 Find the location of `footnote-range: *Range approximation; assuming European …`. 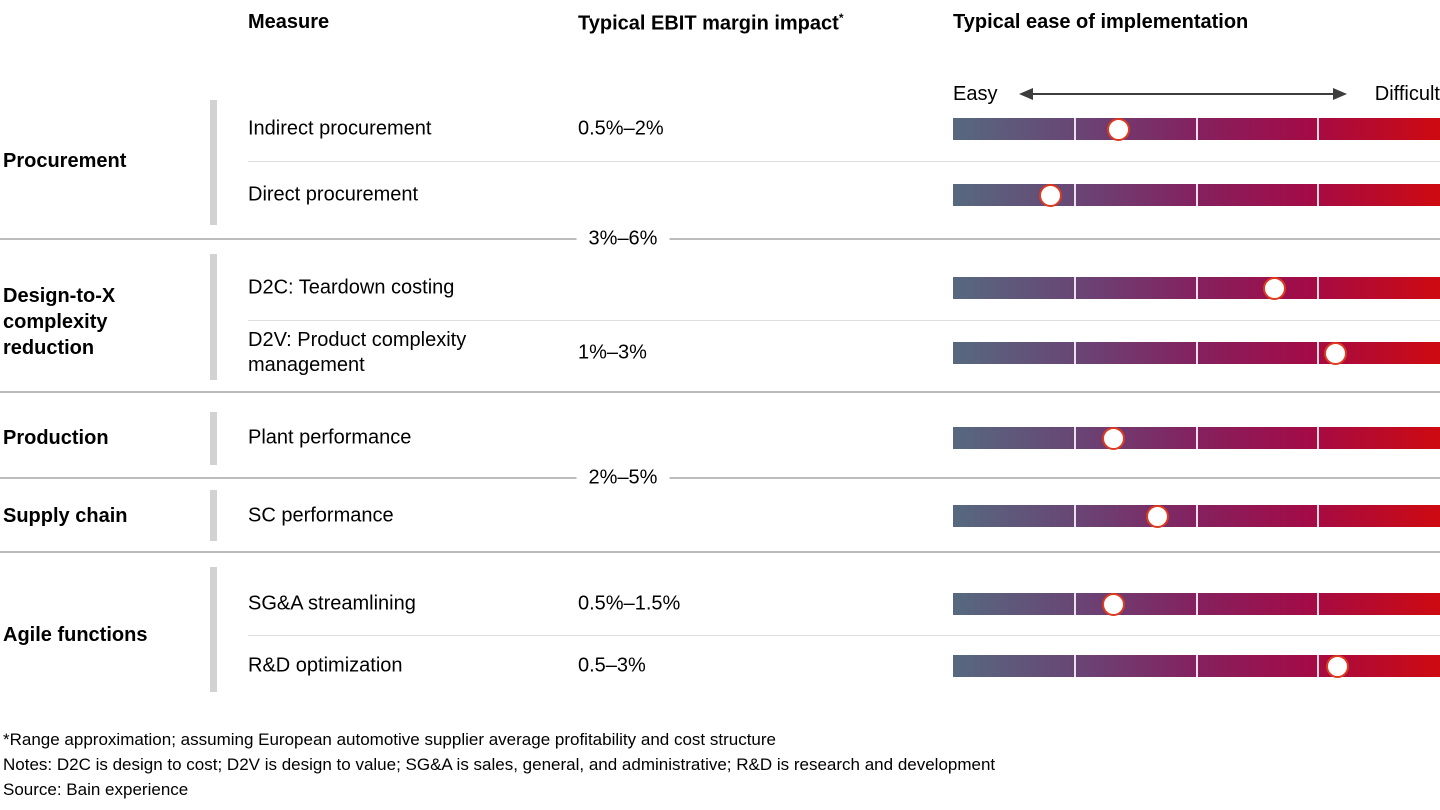

footnote-range: *Range approximation; assuming European … is located at coordinates (389, 739).